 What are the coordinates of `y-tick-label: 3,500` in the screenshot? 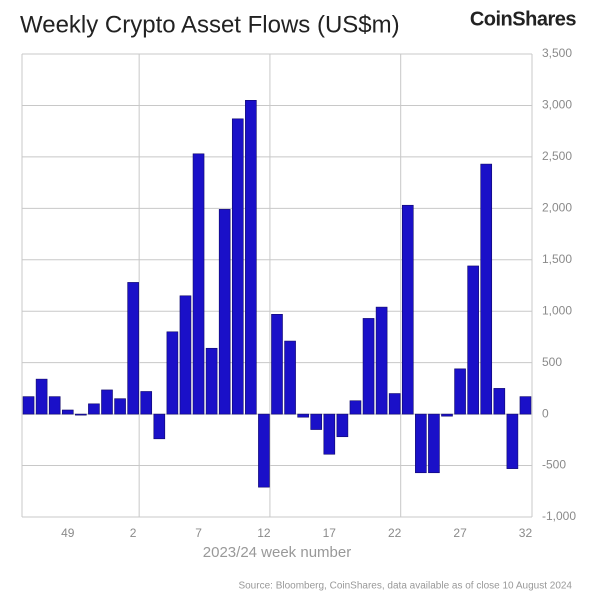 It's located at (557, 53).